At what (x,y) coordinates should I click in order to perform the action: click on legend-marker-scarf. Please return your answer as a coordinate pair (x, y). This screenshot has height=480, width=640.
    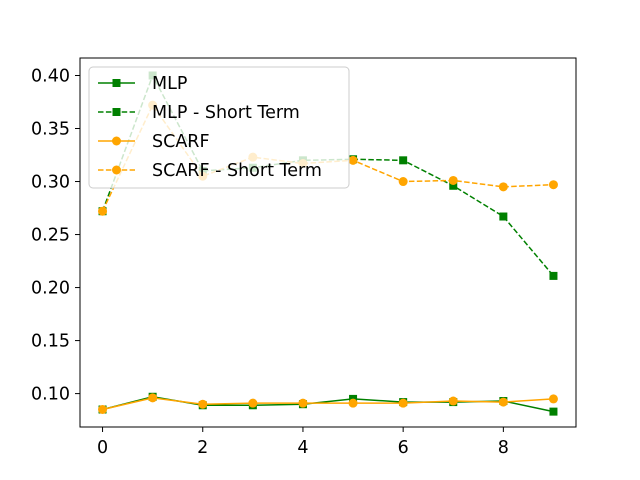
    Looking at the image, I should click on (116, 141).